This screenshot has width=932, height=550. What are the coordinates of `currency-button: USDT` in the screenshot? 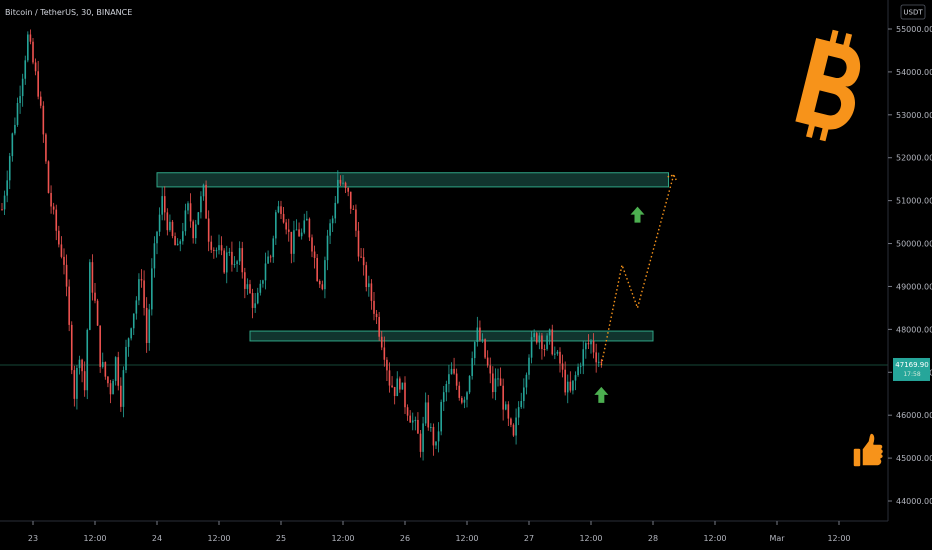 It's located at (913, 12).